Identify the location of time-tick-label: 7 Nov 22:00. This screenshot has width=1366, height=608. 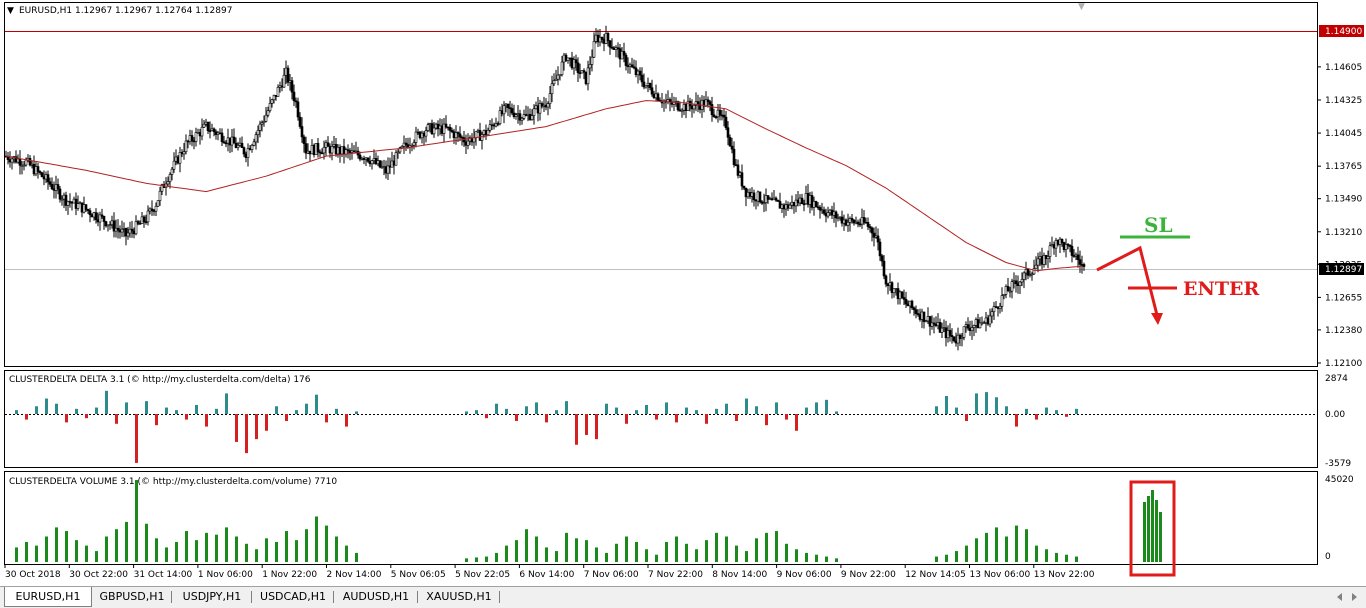
(675, 575).